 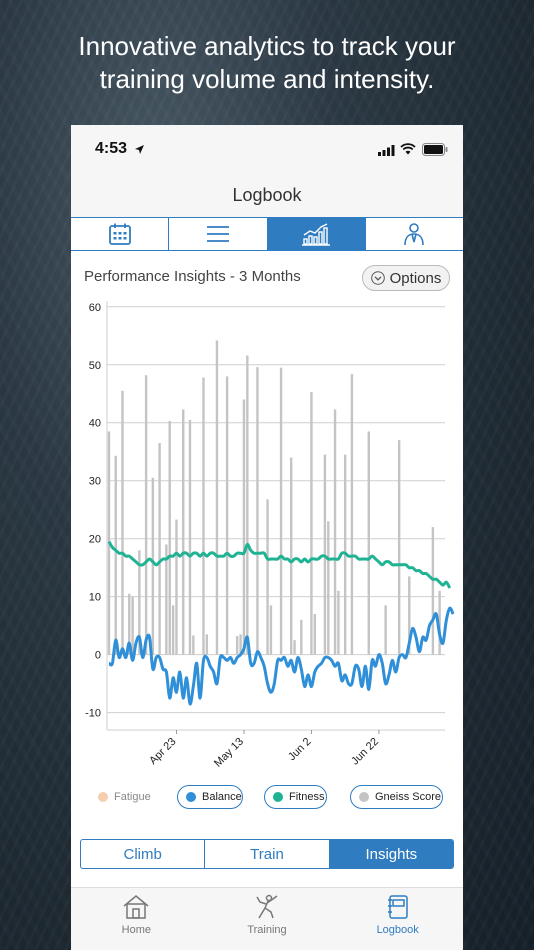 What do you see at coordinates (111, 148) in the screenshot?
I see `status-time: 4:53` at bounding box center [111, 148].